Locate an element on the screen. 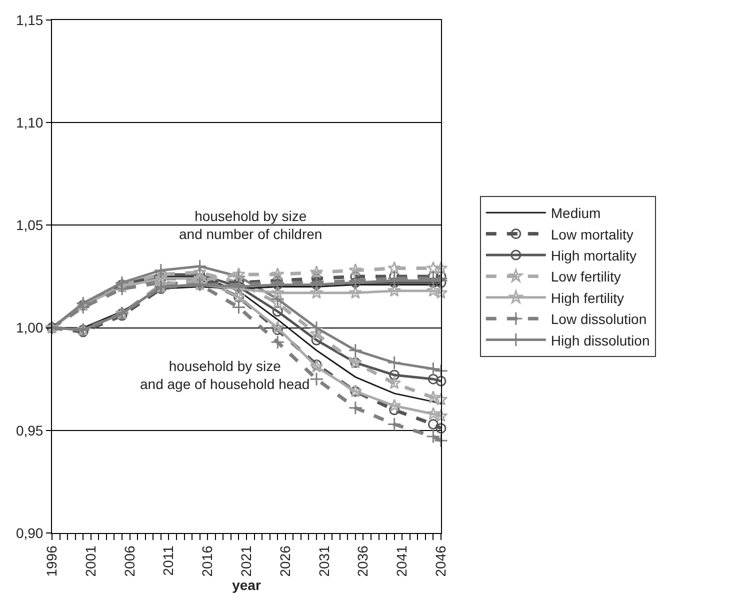  legend-label: Low dissolution is located at coordinates (598, 319).